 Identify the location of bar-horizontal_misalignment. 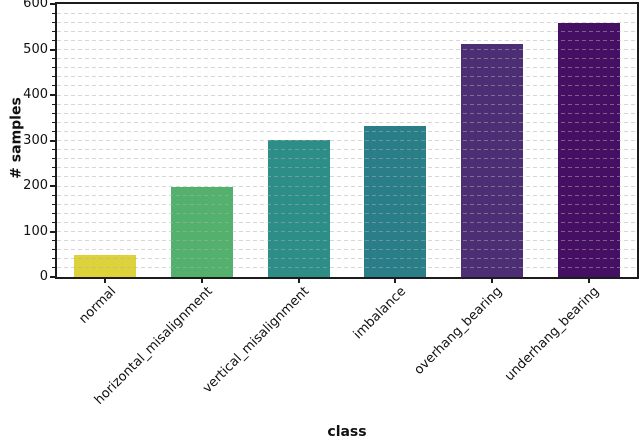
(202, 232).